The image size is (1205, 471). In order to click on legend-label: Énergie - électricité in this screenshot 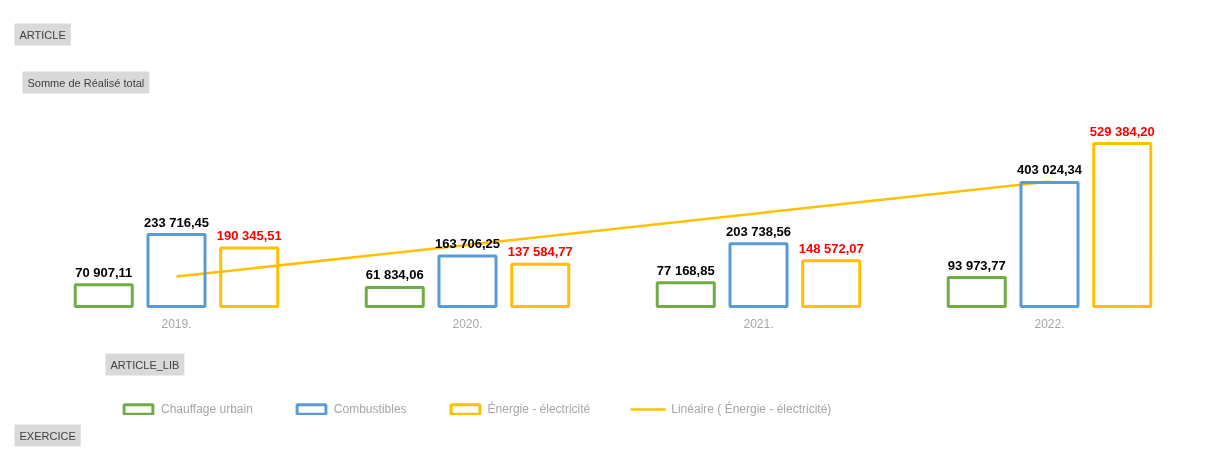, I will do `click(539, 409)`.